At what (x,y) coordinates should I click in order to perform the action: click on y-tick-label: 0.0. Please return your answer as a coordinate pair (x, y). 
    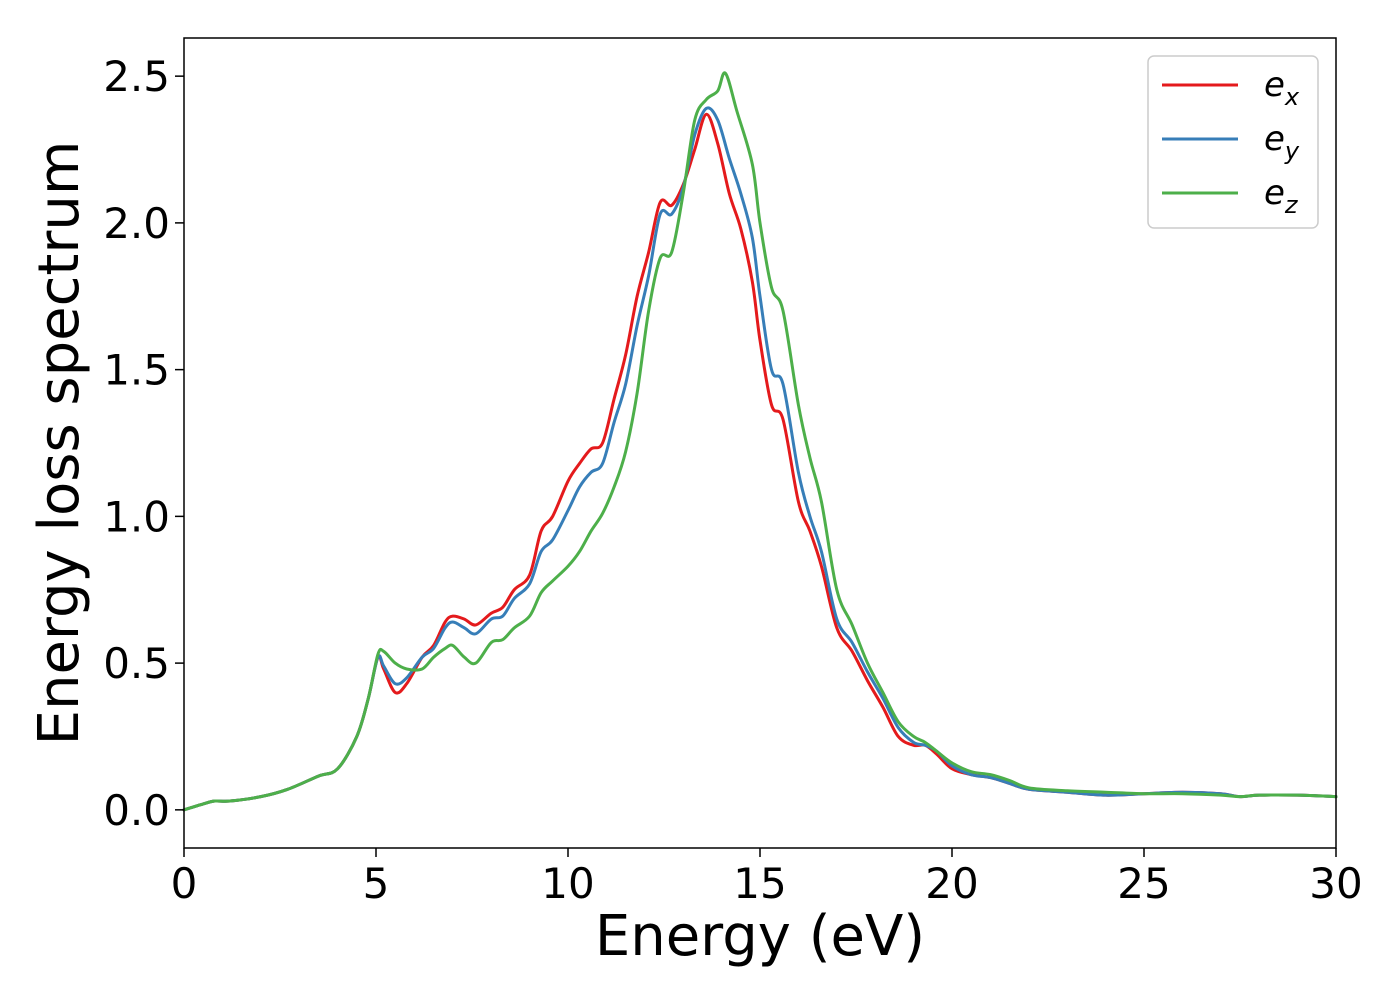
    Looking at the image, I should click on (136, 810).